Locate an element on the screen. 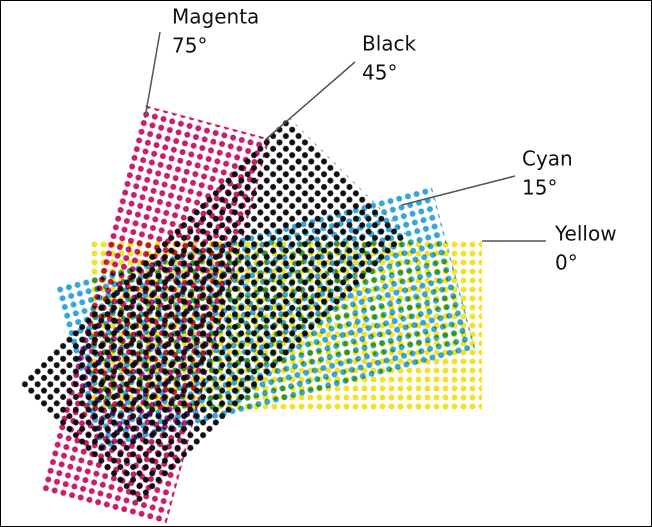 Image resolution: width=652 pixels, height=527 pixels. screen-angle: 0° is located at coordinates (566, 263).